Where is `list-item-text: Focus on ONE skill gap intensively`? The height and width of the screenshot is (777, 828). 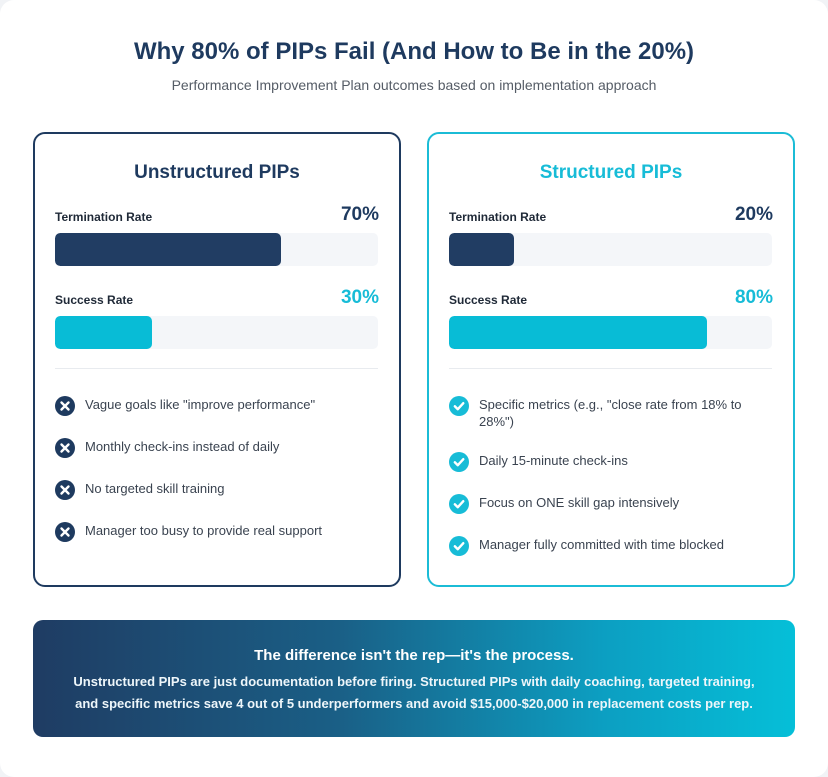 list-item-text: Focus on ONE skill gap intensively is located at coordinates (579, 502).